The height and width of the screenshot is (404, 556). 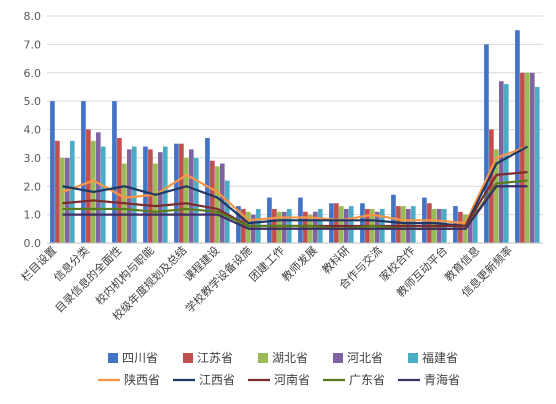 I want to click on y-tick-label: 2.0, so click(x=33, y=186).